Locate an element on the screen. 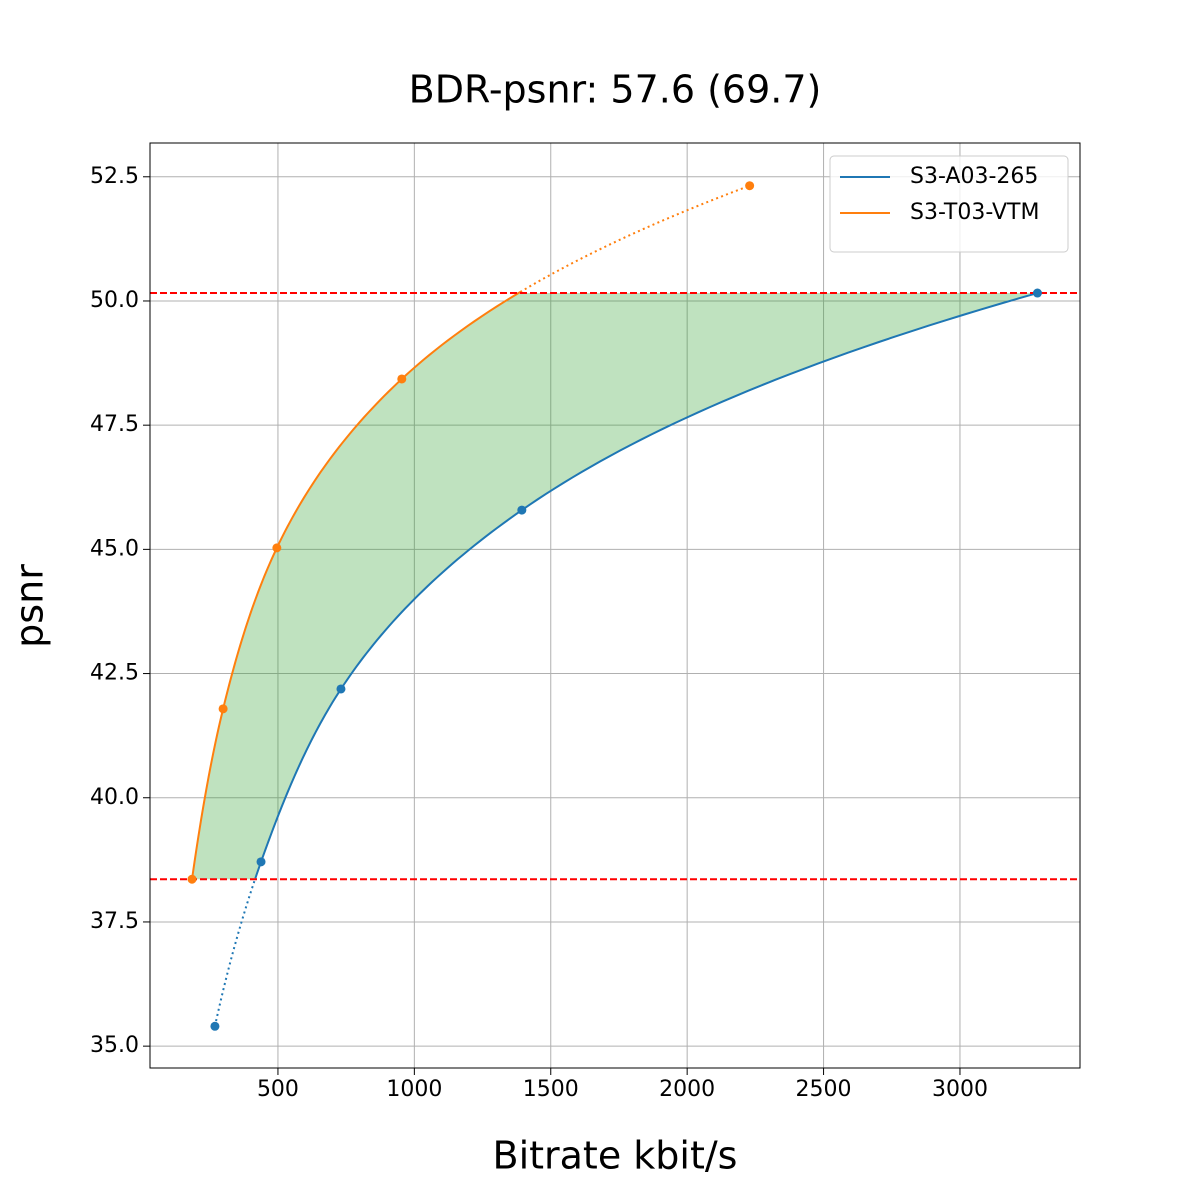 This screenshot has height=1200, width=1200. y-tick-label: 35.0 is located at coordinates (114, 1045).